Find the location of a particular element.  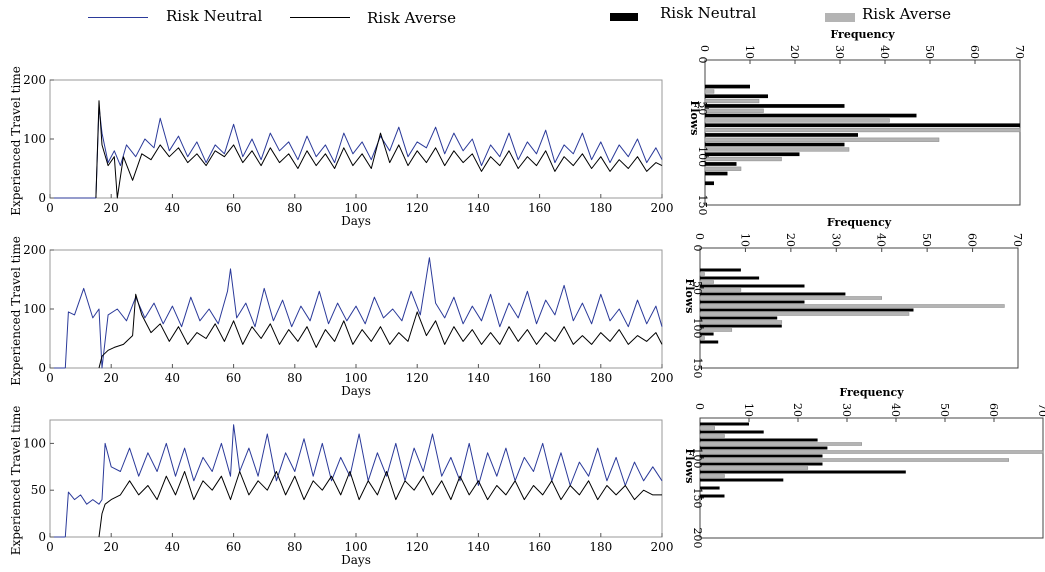

y-tick-label: 0 is located at coordinates (42, 198).